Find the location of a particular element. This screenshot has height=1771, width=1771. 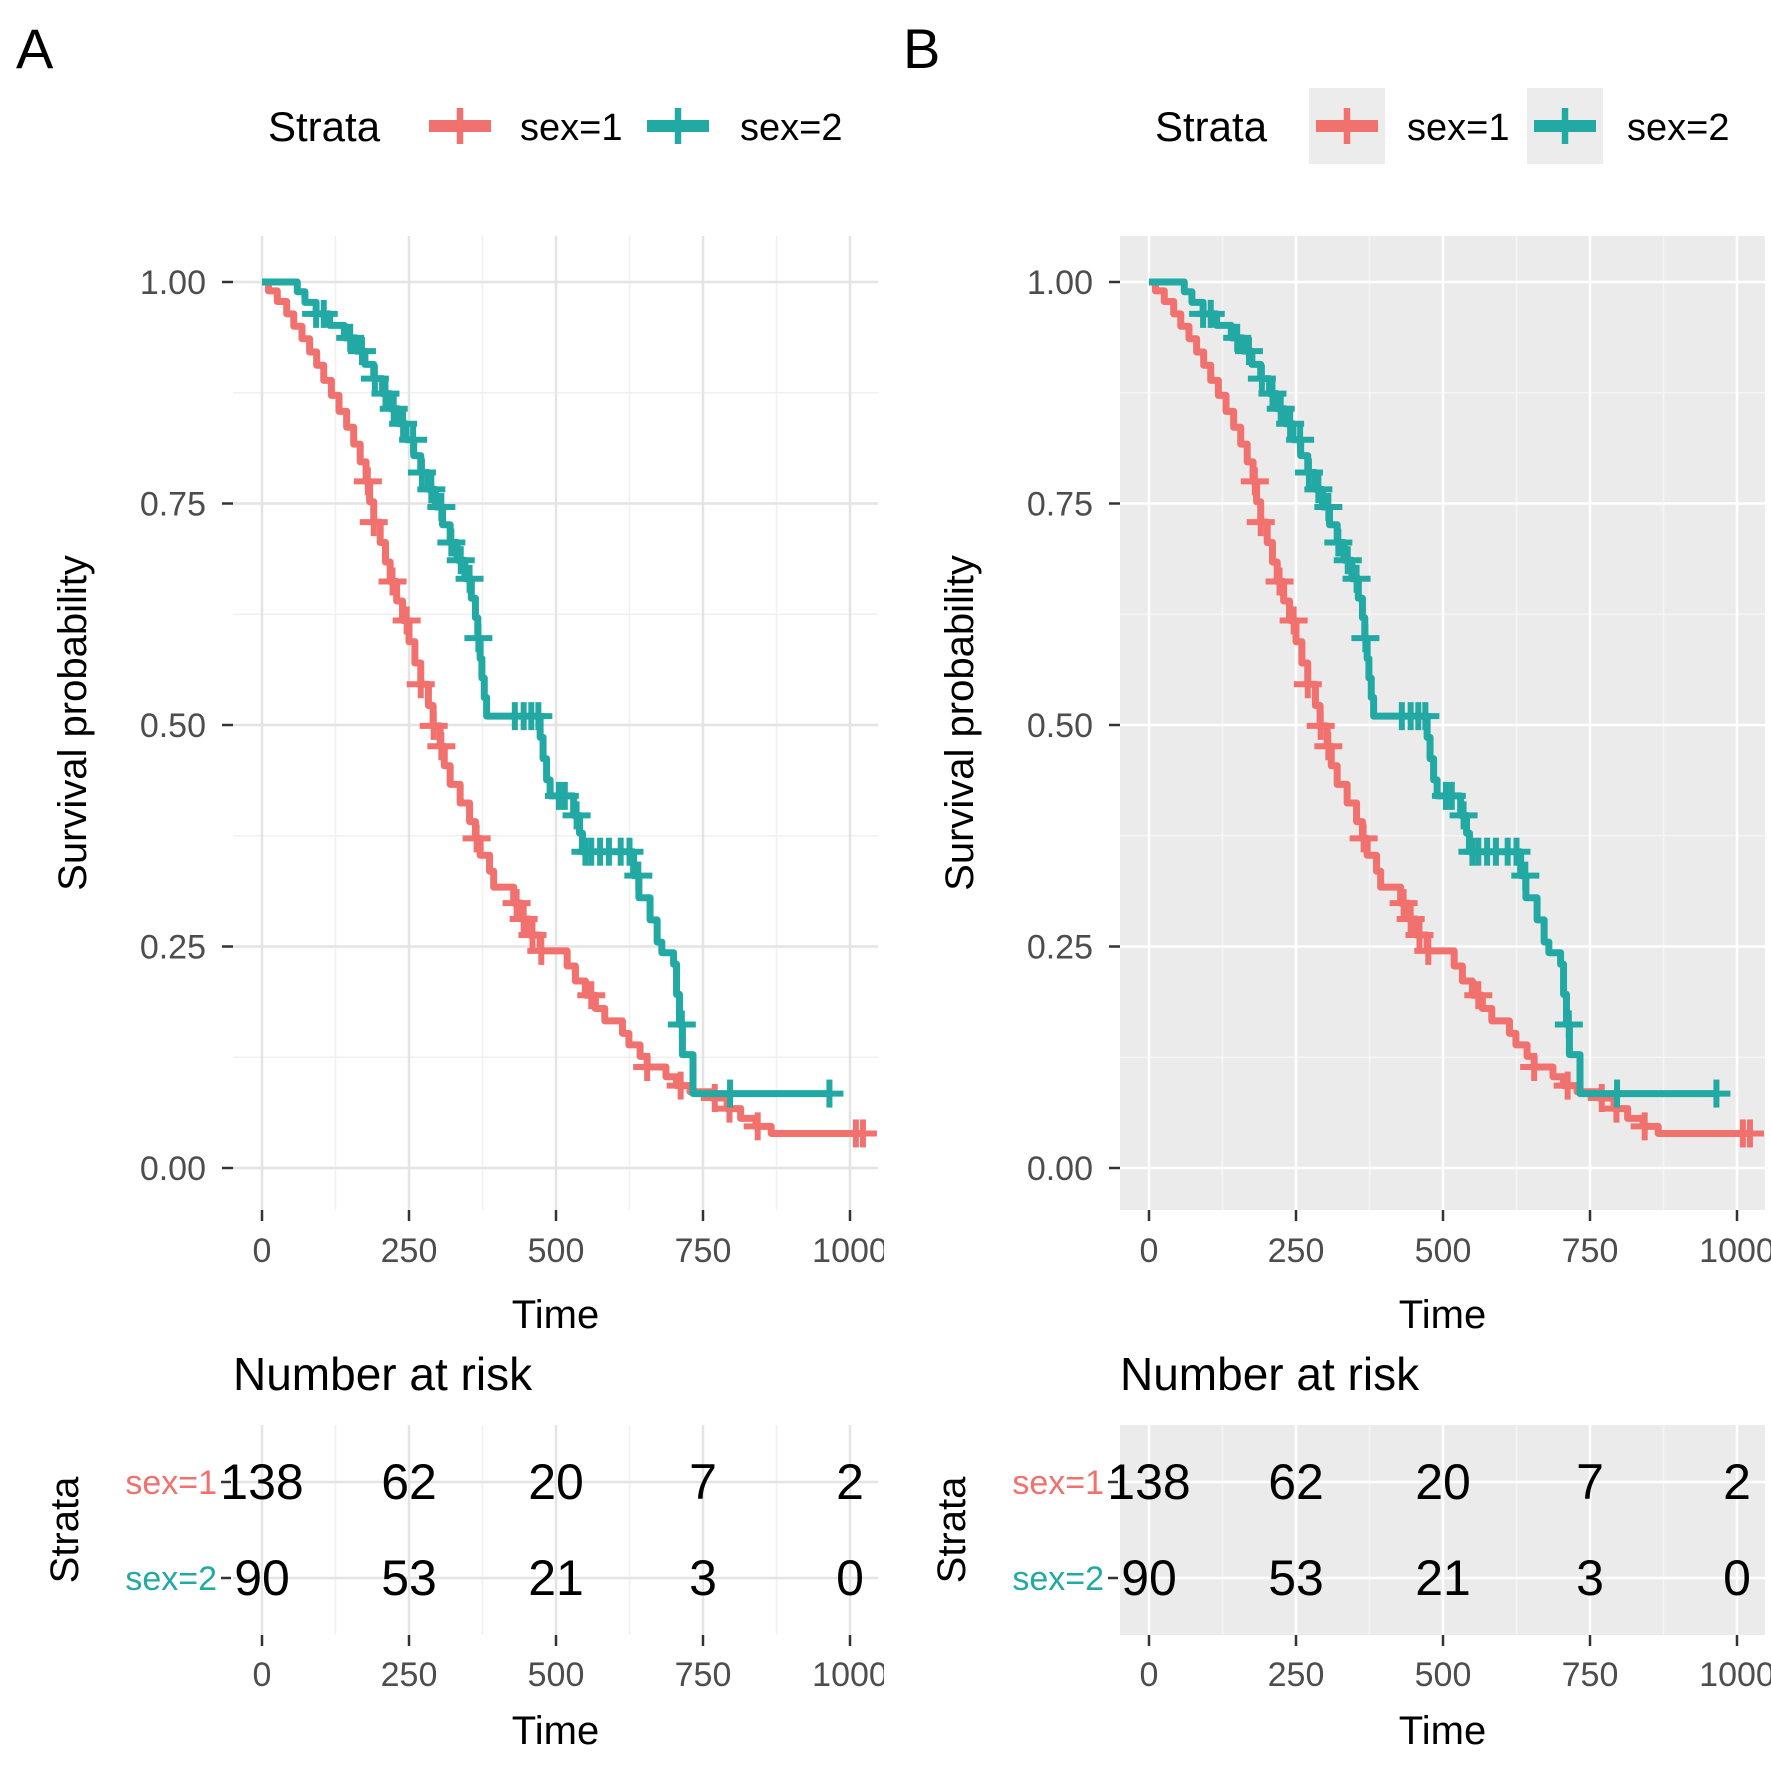

panel-letter: A is located at coordinates (35, 48).